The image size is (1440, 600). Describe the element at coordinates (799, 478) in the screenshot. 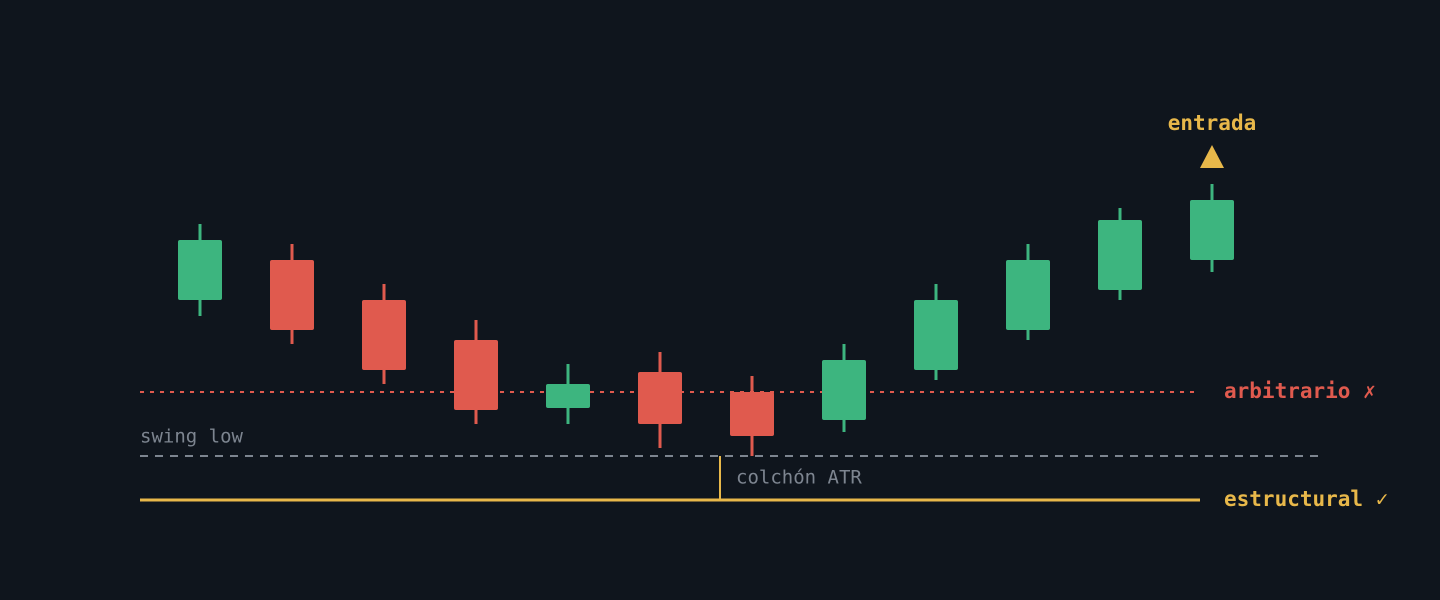

I see `cushion-label: colchón ATR` at that location.